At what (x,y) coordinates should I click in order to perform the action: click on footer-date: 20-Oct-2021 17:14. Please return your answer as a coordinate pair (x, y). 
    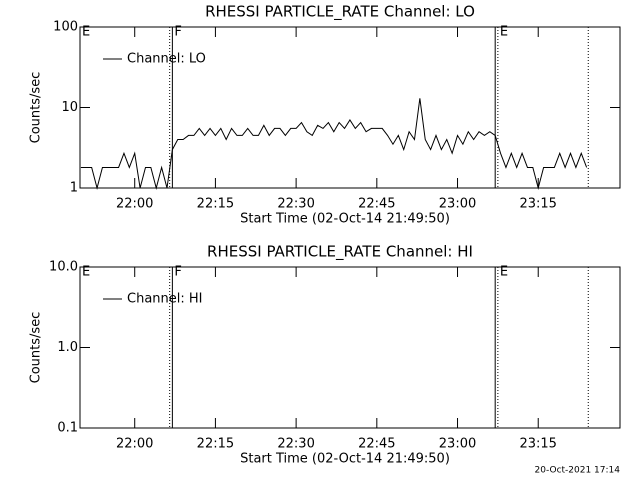
    Looking at the image, I should click on (578, 471).